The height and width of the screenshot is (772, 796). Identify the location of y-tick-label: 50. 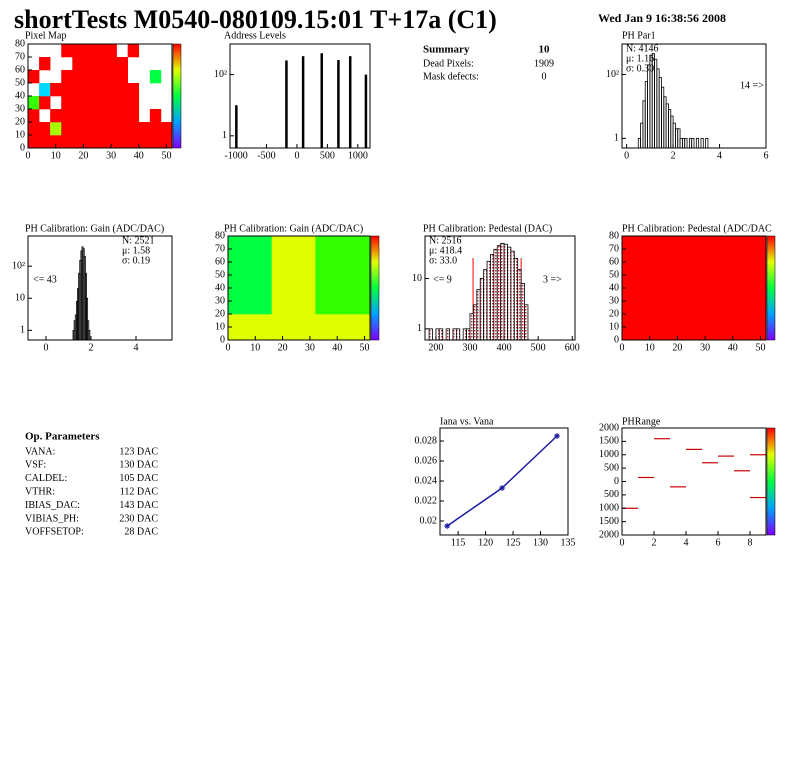
(220, 274).